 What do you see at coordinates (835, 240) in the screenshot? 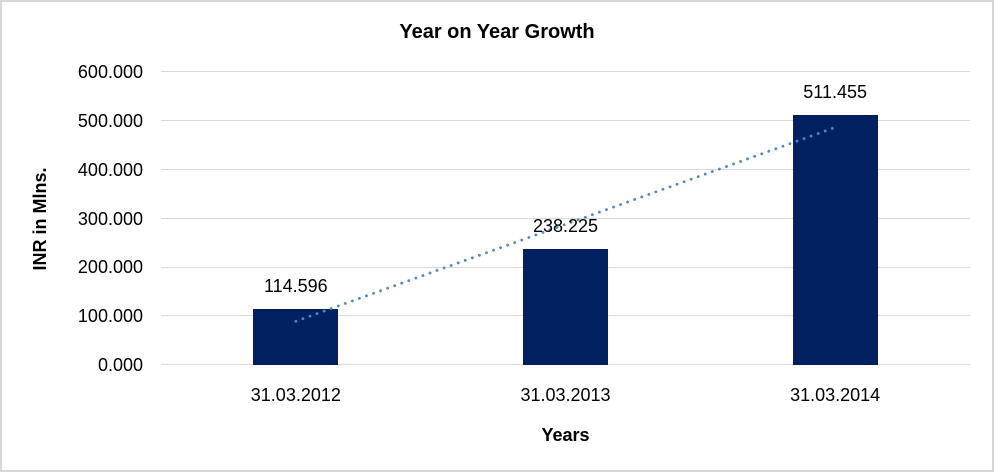
I see `bar-31.03.2014` at bounding box center [835, 240].